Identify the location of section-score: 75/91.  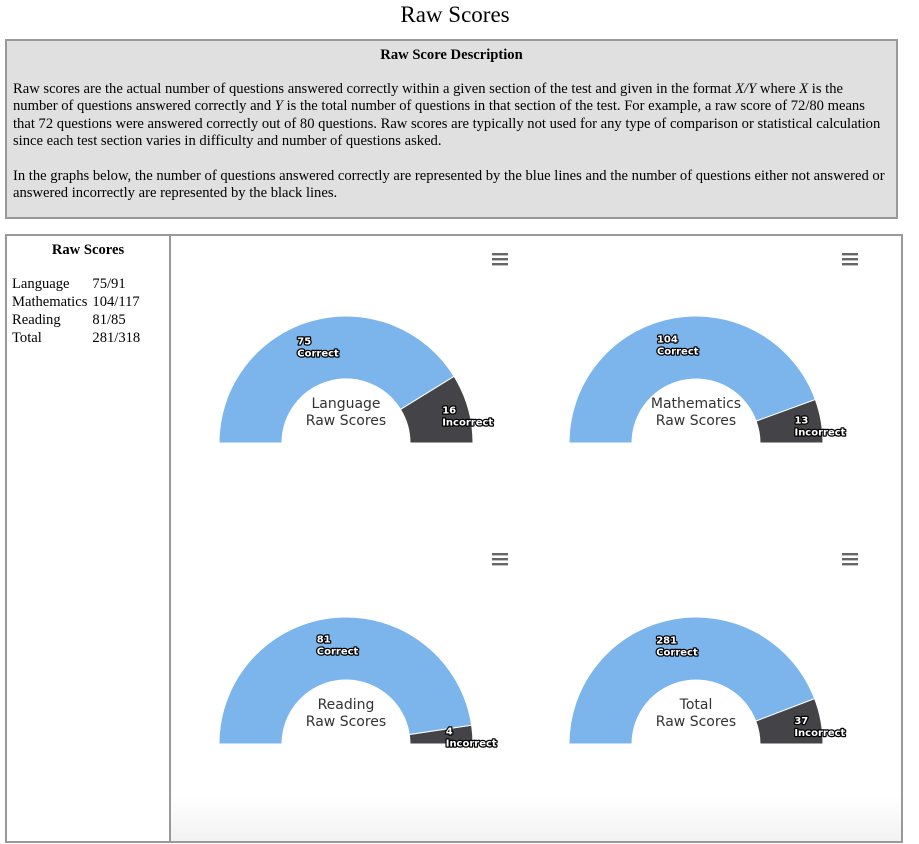
(109, 284).